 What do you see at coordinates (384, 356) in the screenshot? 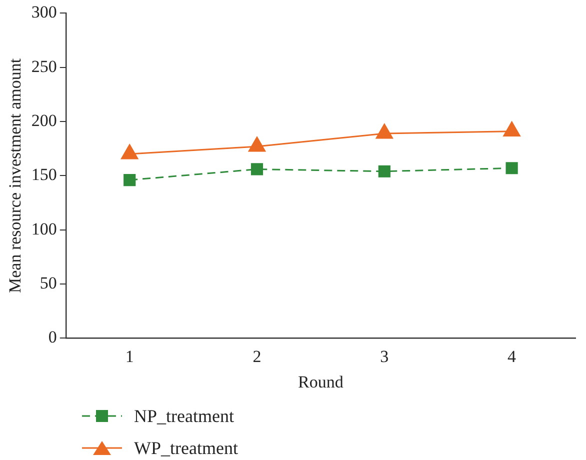
I see `x-tick-label: 3` at bounding box center [384, 356].